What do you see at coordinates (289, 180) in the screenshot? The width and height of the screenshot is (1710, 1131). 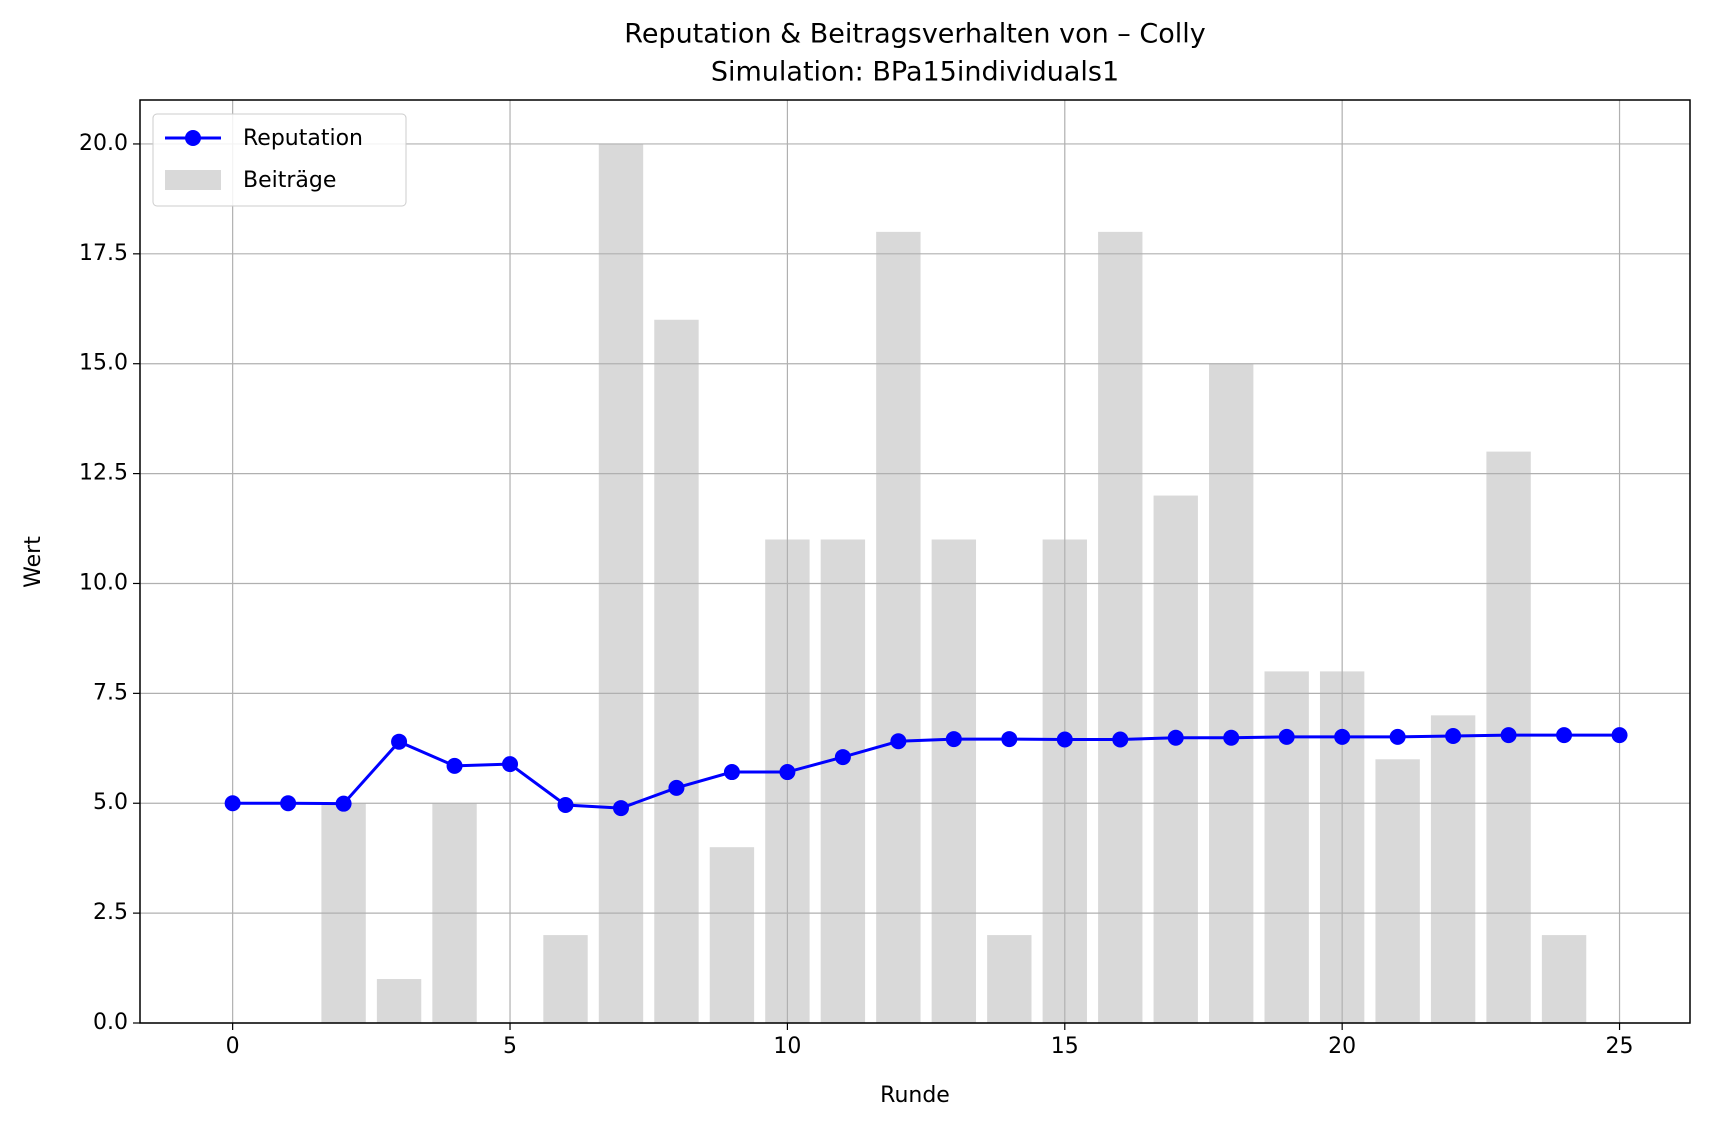 I see `legend-label: Beiträge` at bounding box center [289, 180].